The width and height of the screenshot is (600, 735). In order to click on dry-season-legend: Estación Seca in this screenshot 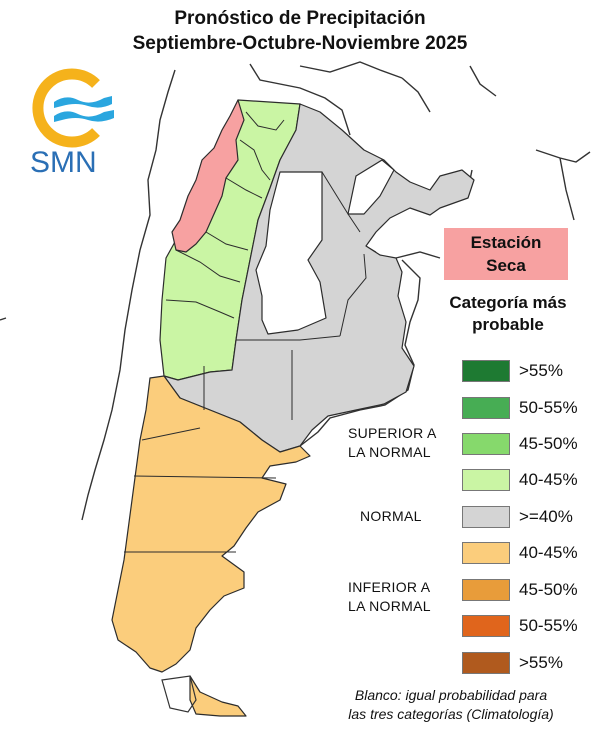, I will do `click(506, 254)`.